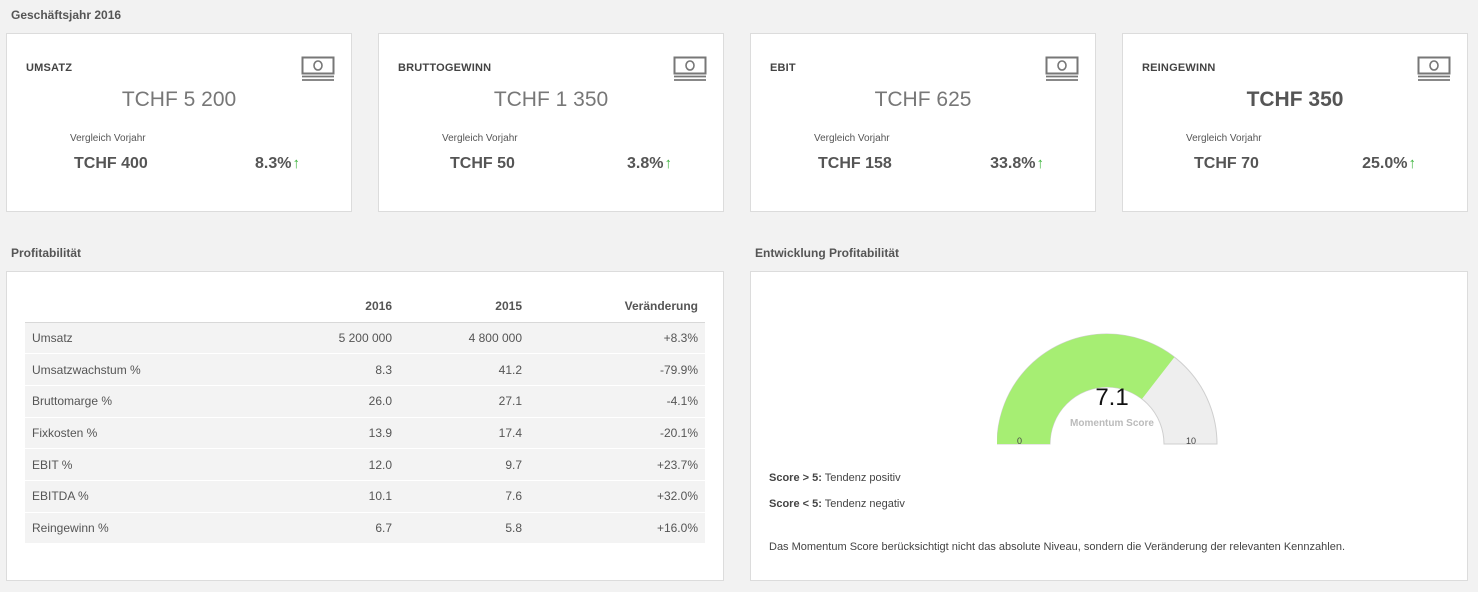 The height and width of the screenshot is (592, 1478). Describe the element at coordinates (1295, 99) in the screenshot. I see `kpi-value: TCHF 350` at that location.